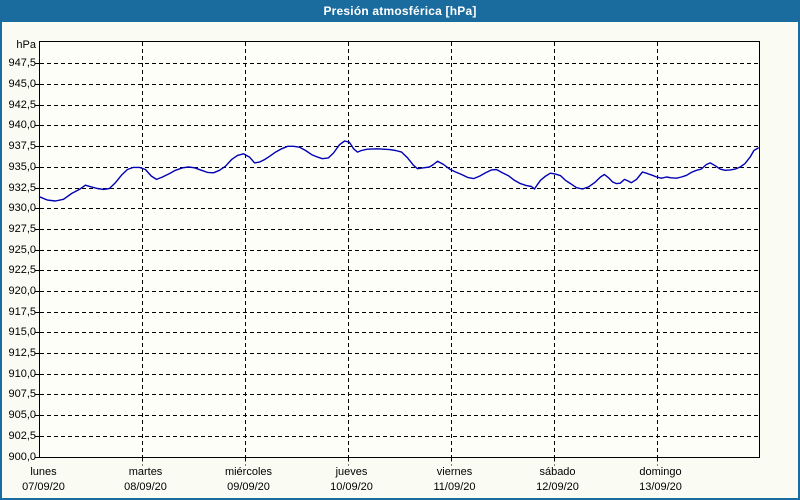 This screenshot has width=800, height=500. What do you see at coordinates (22, 415) in the screenshot?
I see `y-tick-label: 905,0` at bounding box center [22, 415].